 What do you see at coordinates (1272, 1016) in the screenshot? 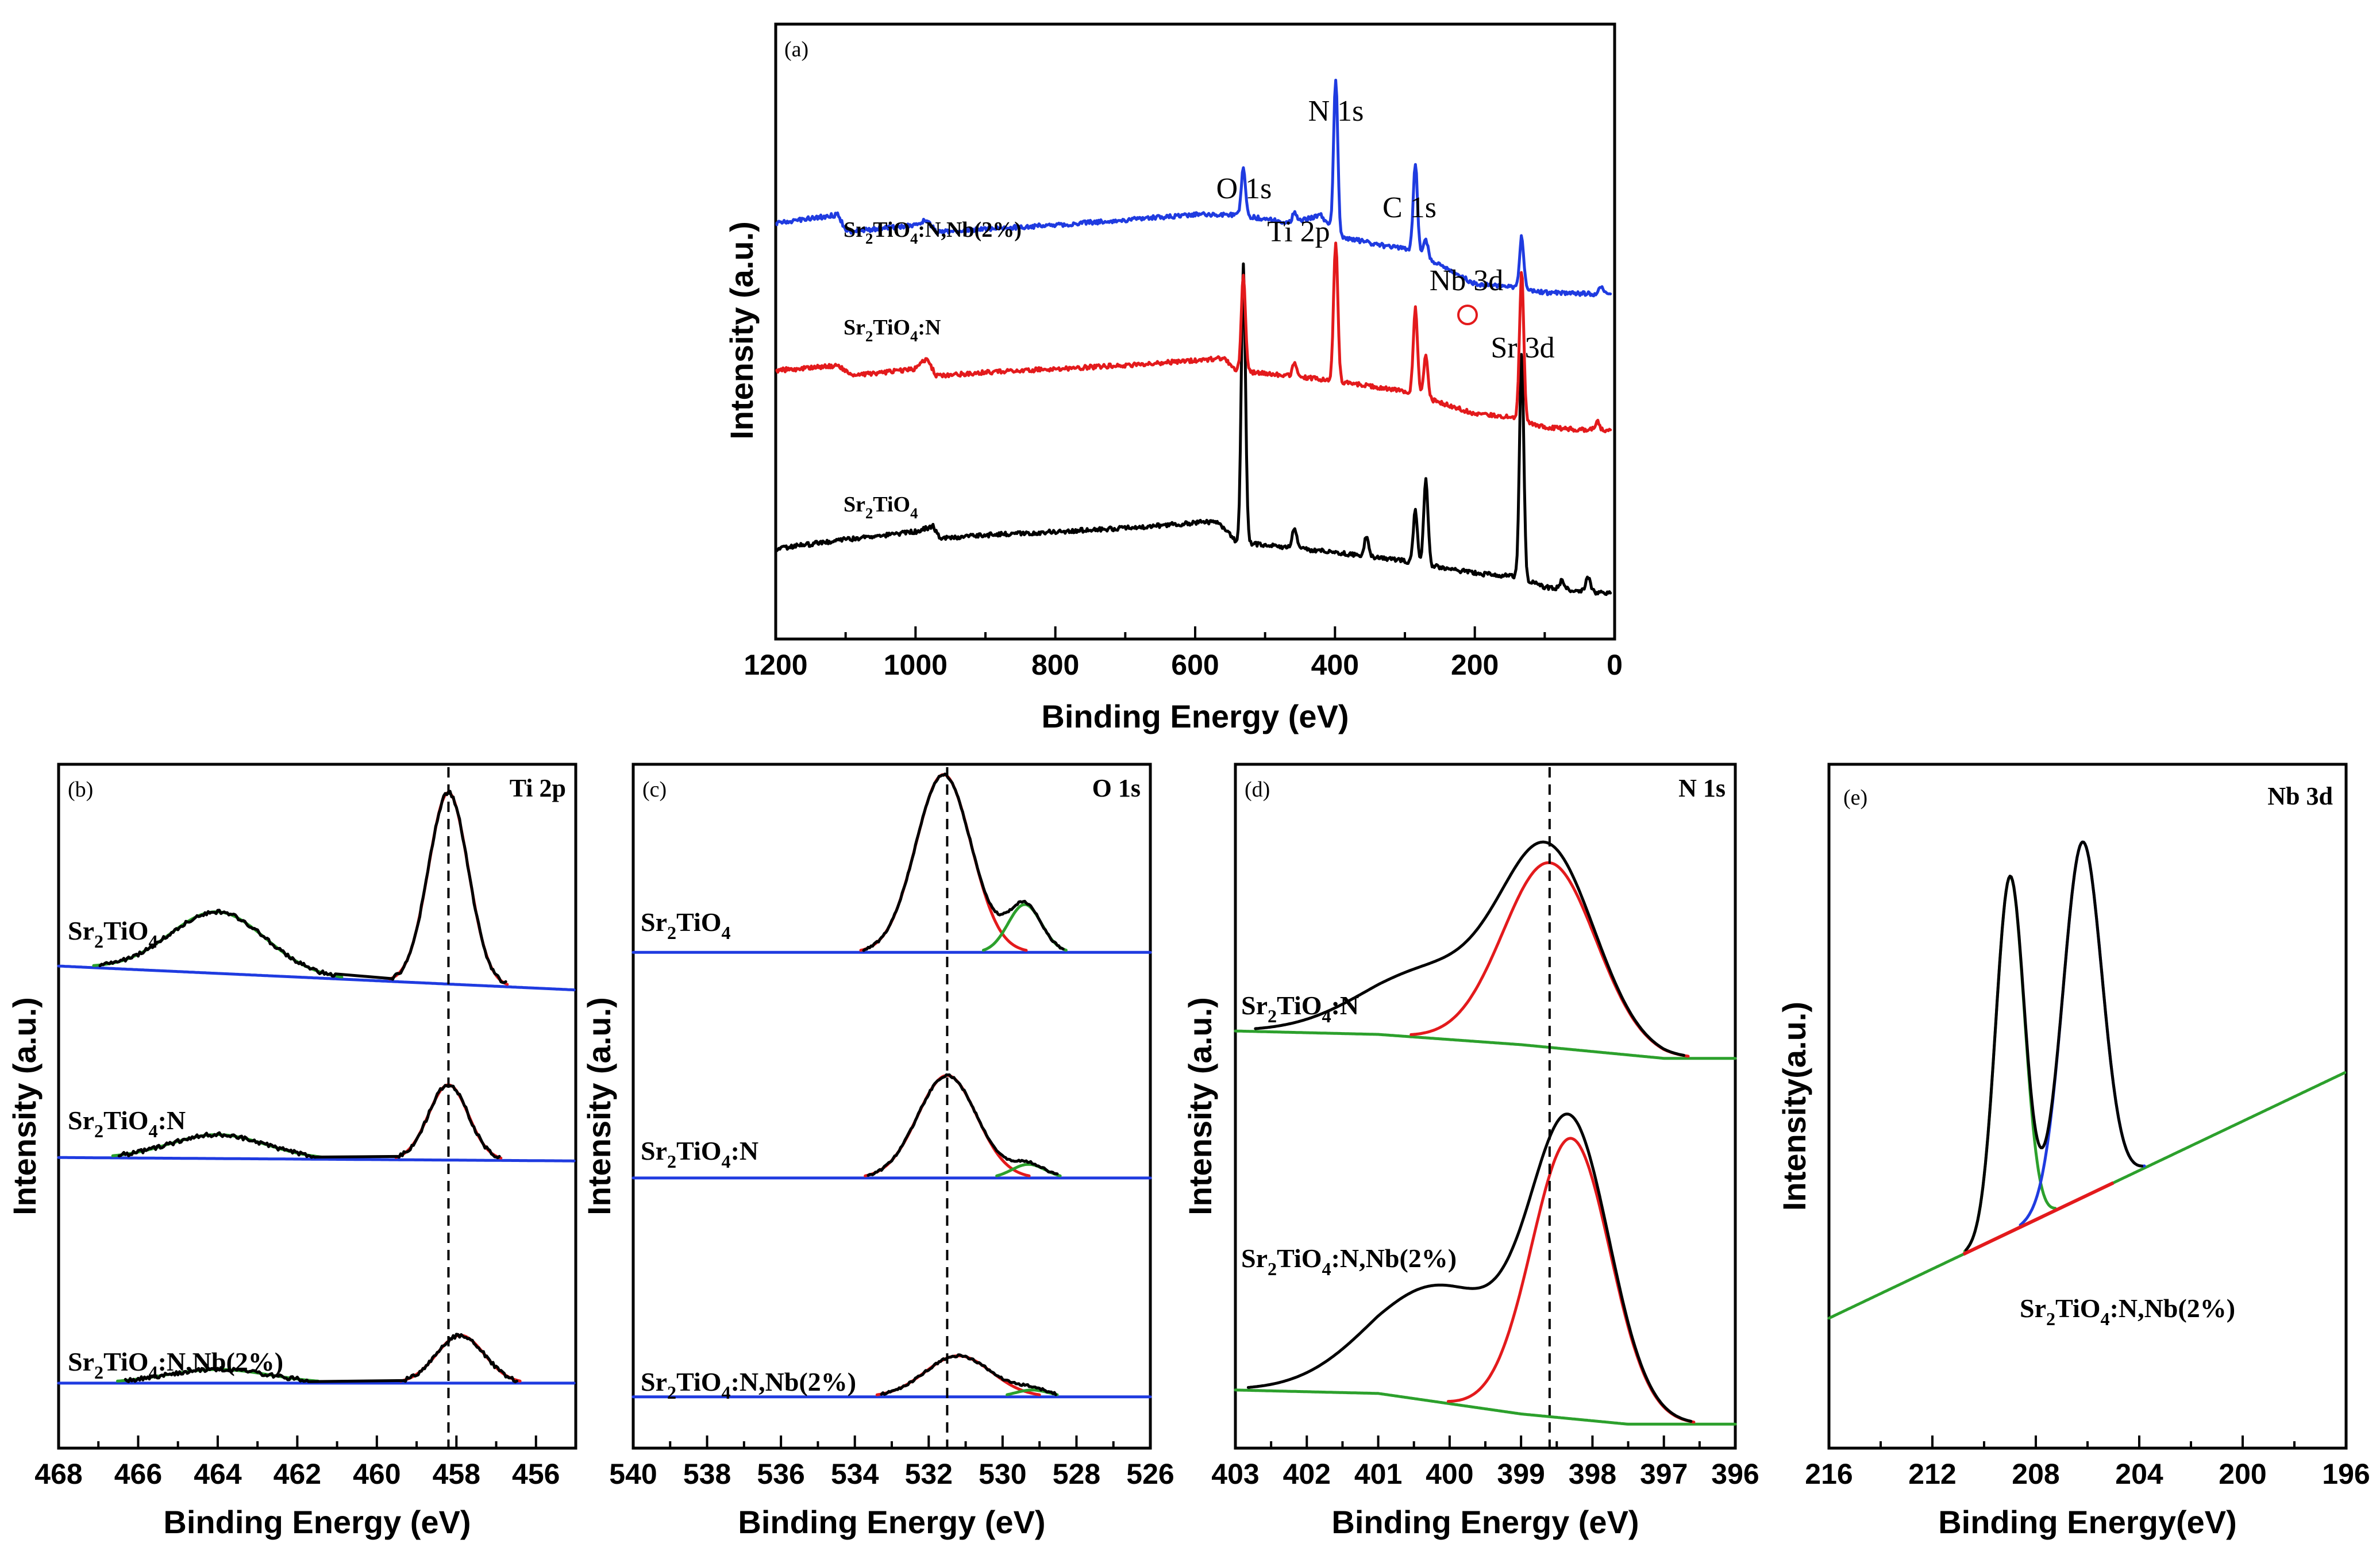
I see `lbl-d0-sub: 2` at bounding box center [1272, 1016].